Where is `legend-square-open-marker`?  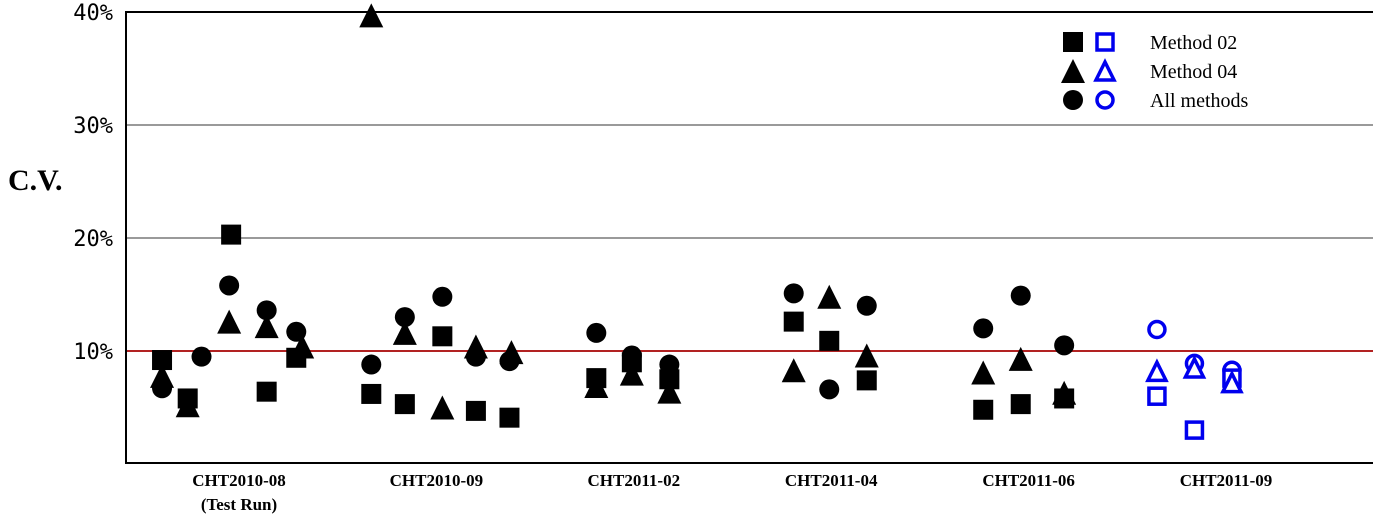 legend-square-open-marker is located at coordinates (1105, 42).